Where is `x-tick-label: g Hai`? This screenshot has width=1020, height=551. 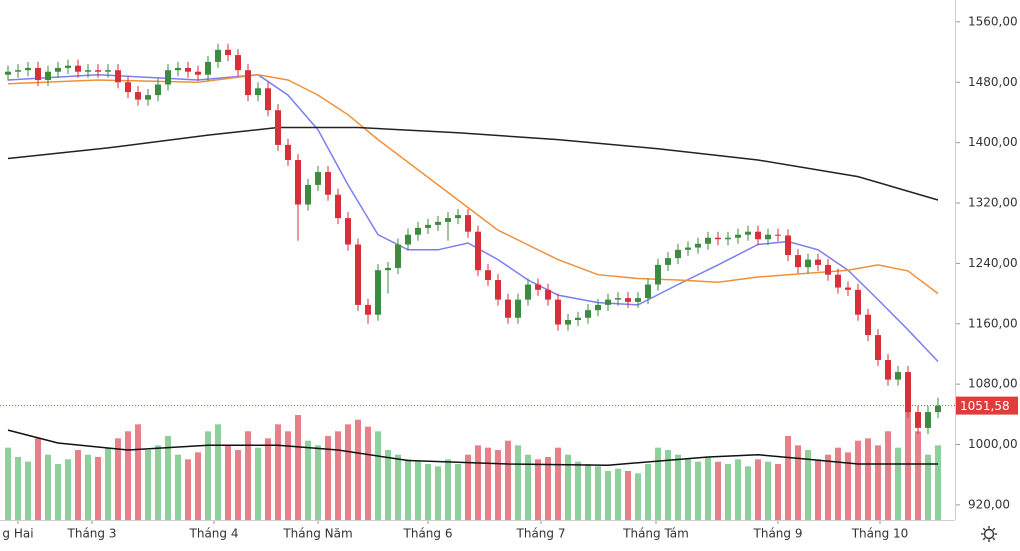
x-tick-label: g Hai is located at coordinates (17, 534).